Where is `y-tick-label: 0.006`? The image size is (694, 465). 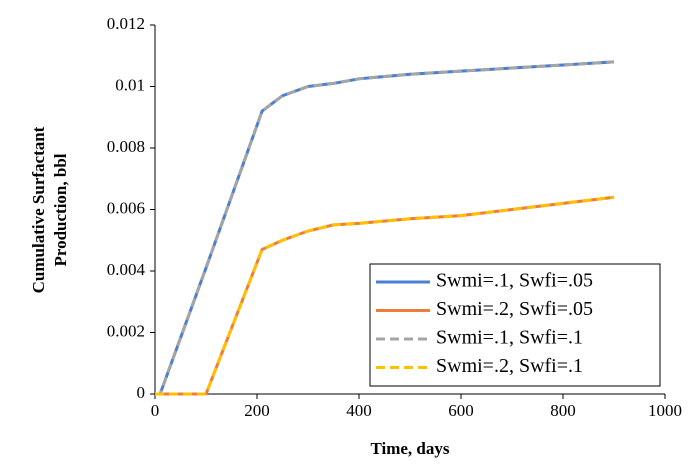
y-tick-label: 0.006 is located at coordinates (126, 207).